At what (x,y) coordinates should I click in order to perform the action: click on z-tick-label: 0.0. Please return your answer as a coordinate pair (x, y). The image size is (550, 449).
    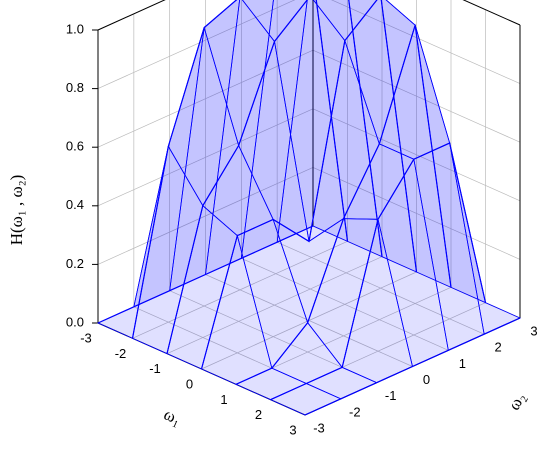
    Looking at the image, I should click on (75, 321).